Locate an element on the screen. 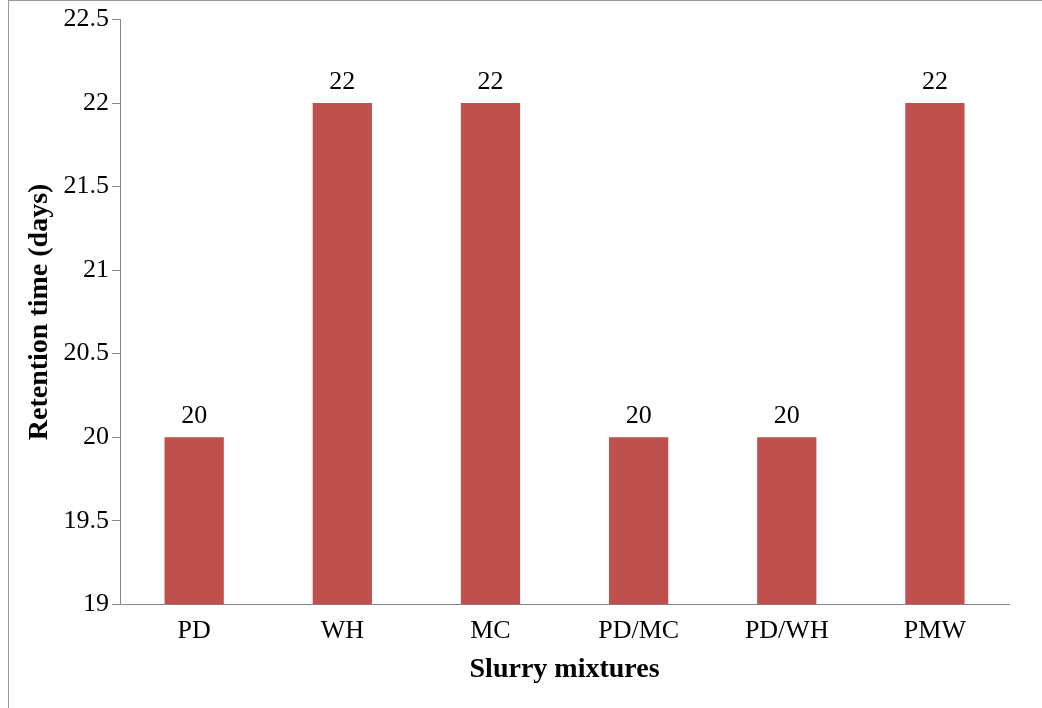 This screenshot has height=708, width=1042. y-tick-label: 20 is located at coordinates (96, 435).